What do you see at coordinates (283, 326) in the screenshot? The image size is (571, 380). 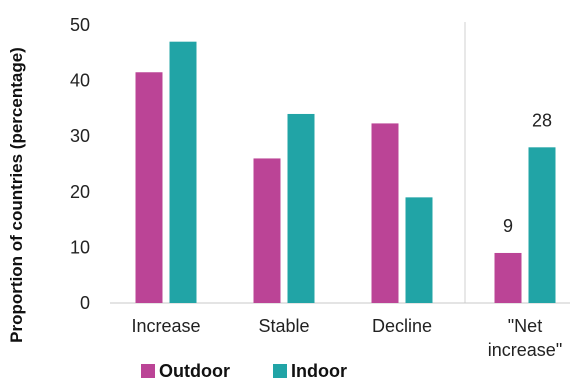 I see `x-category-label: Stable` at bounding box center [283, 326].